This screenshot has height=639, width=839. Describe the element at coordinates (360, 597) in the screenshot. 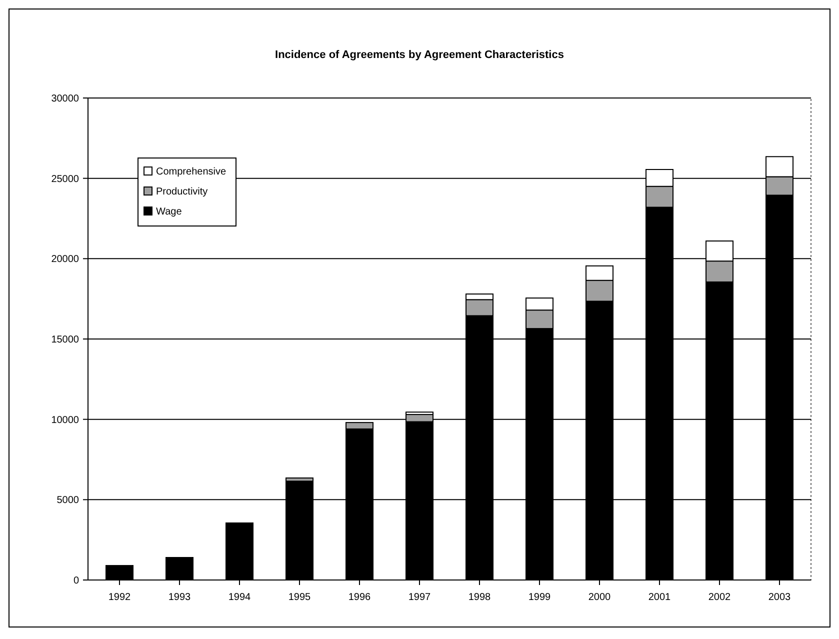

I see `x-tick-label: 1996` at that location.